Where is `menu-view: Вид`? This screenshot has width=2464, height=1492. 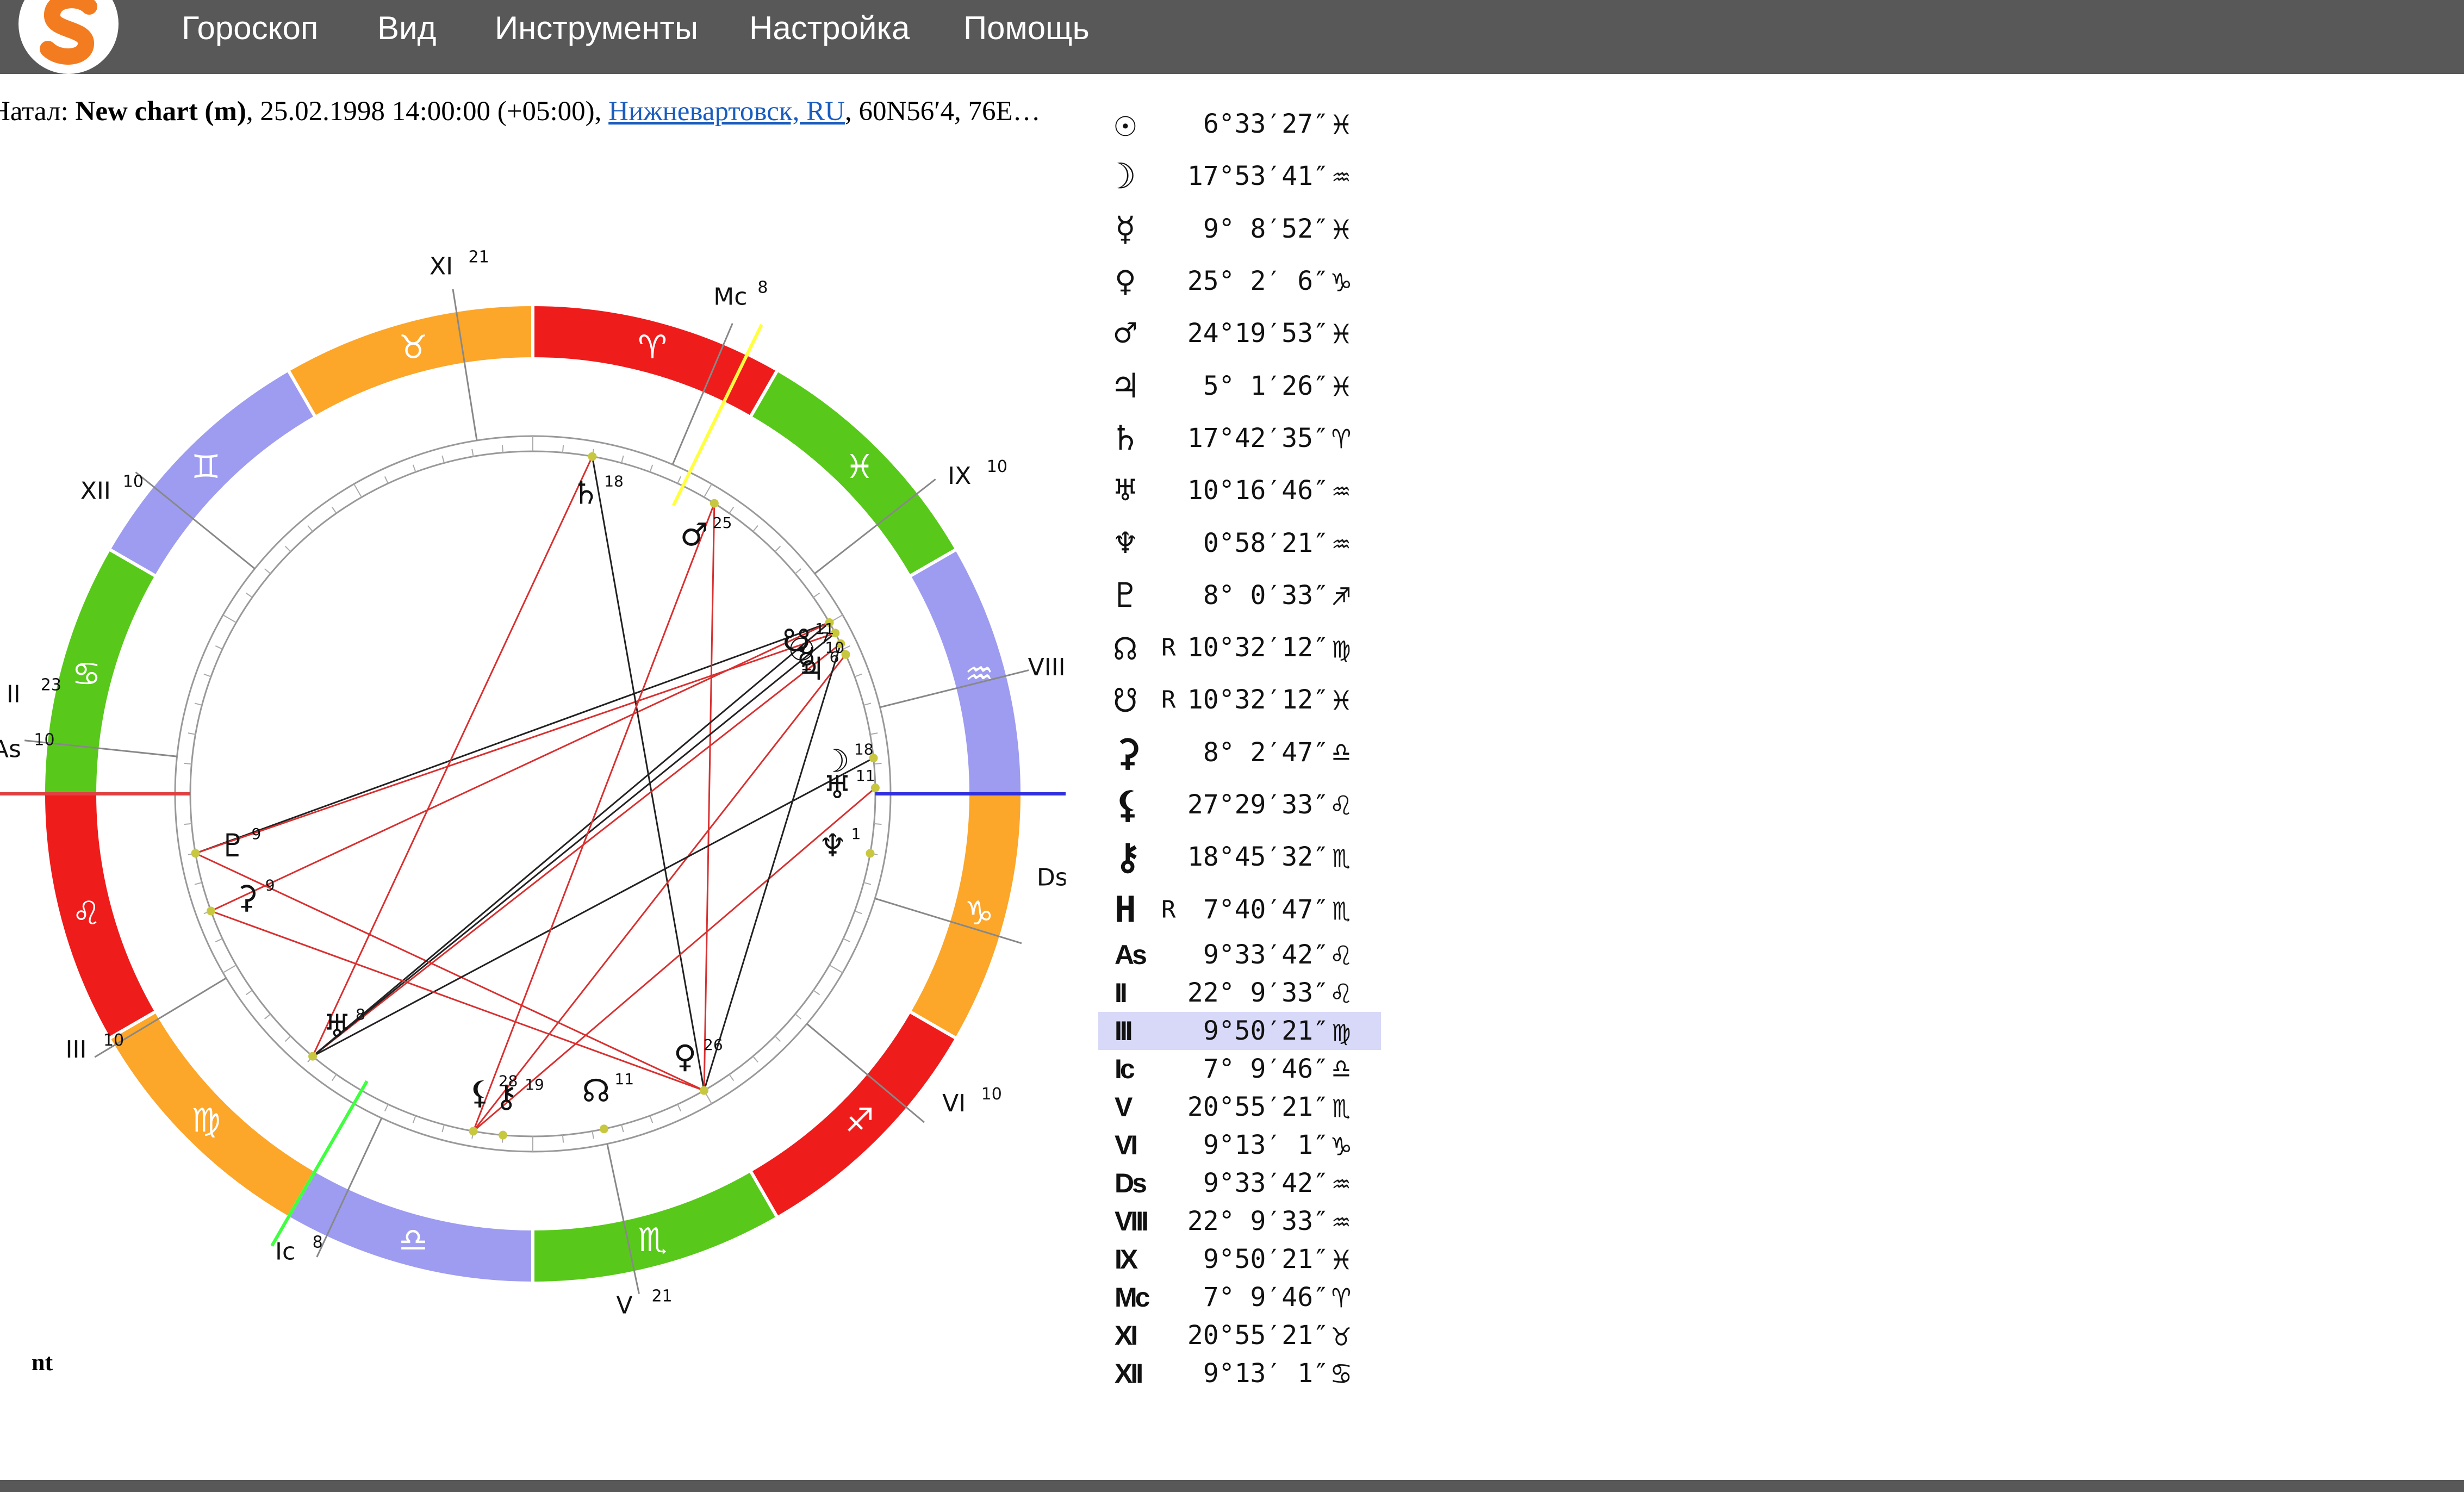
menu-view: Вид is located at coordinates (407, 28).